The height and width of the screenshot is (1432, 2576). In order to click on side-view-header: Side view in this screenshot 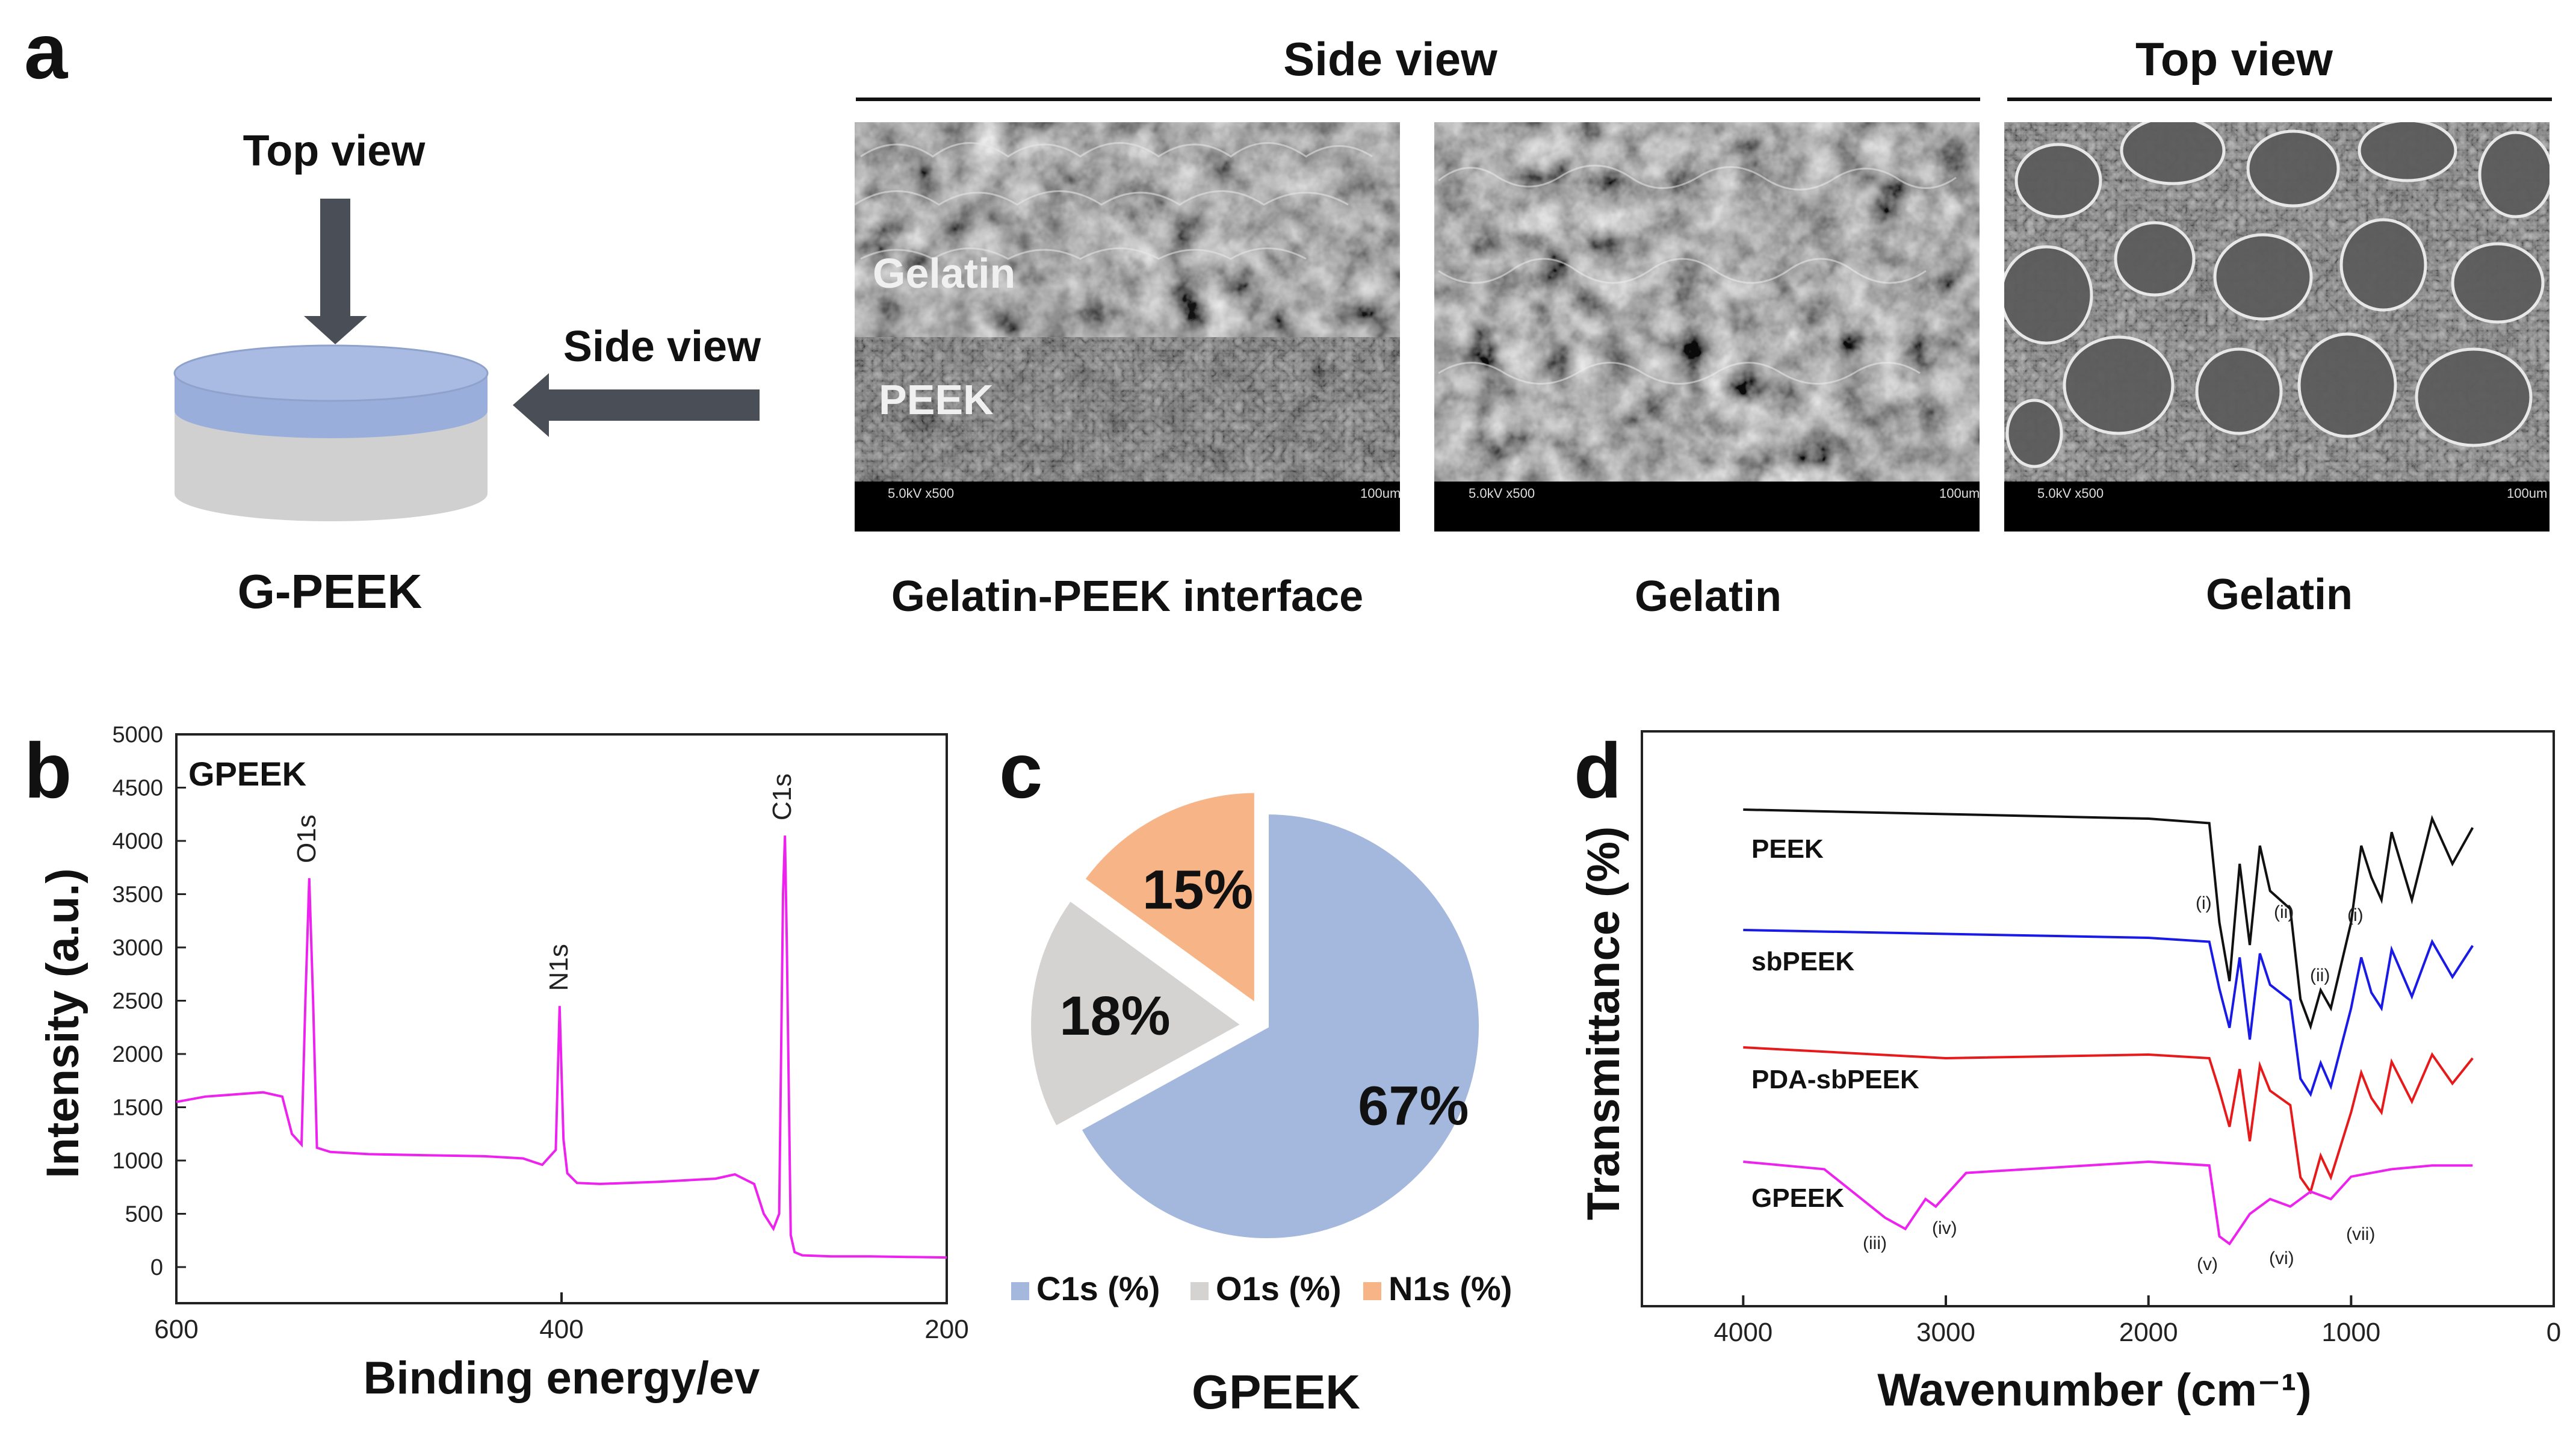, I will do `click(1390, 59)`.